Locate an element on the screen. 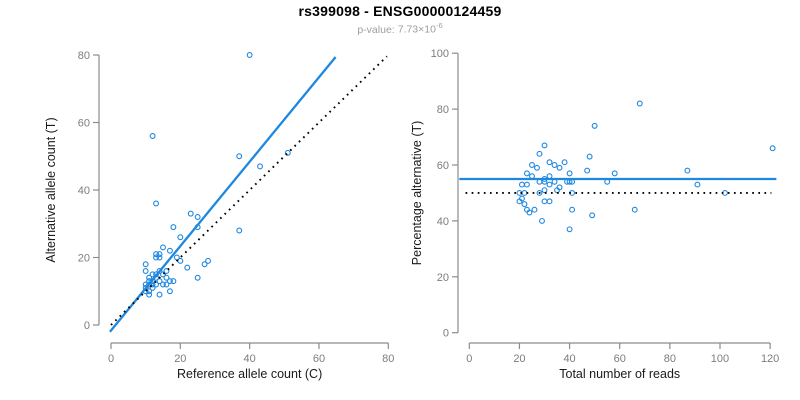  y-tick-label: 60 is located at coordinates (443, 166).